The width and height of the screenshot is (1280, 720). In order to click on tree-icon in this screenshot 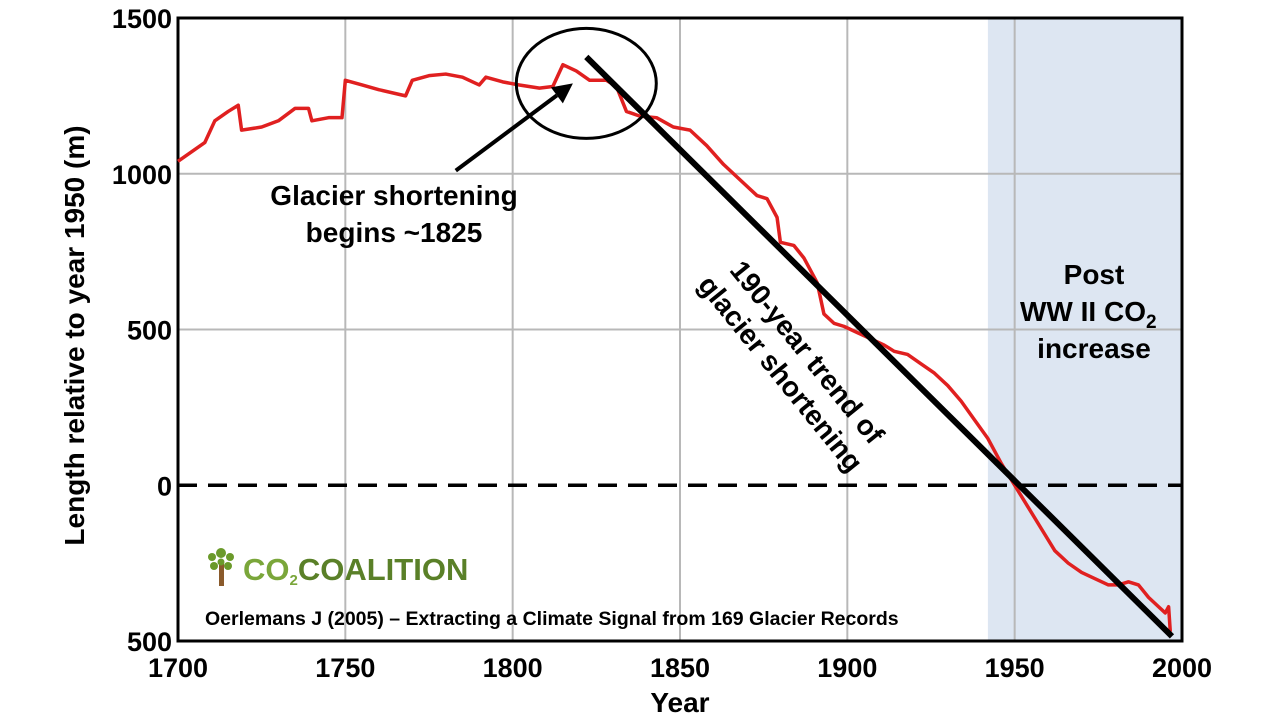, I will do `click(221, 567)`.